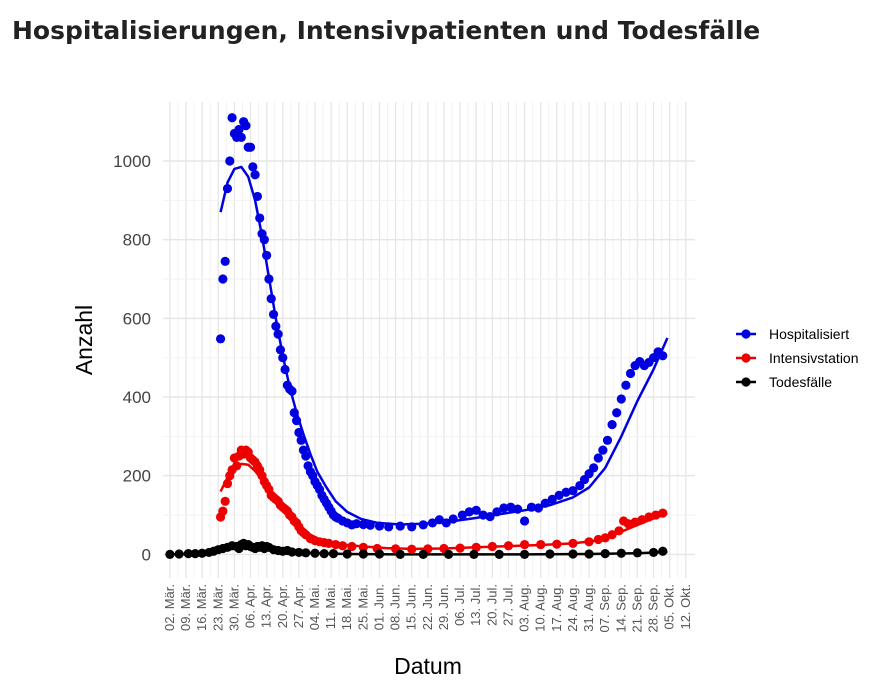 This screenshot has width=893, height=689. Describe the element at coordinates (314, 607) in the screenshot. I see `x-tick-label: 04. Mai.` at that location.